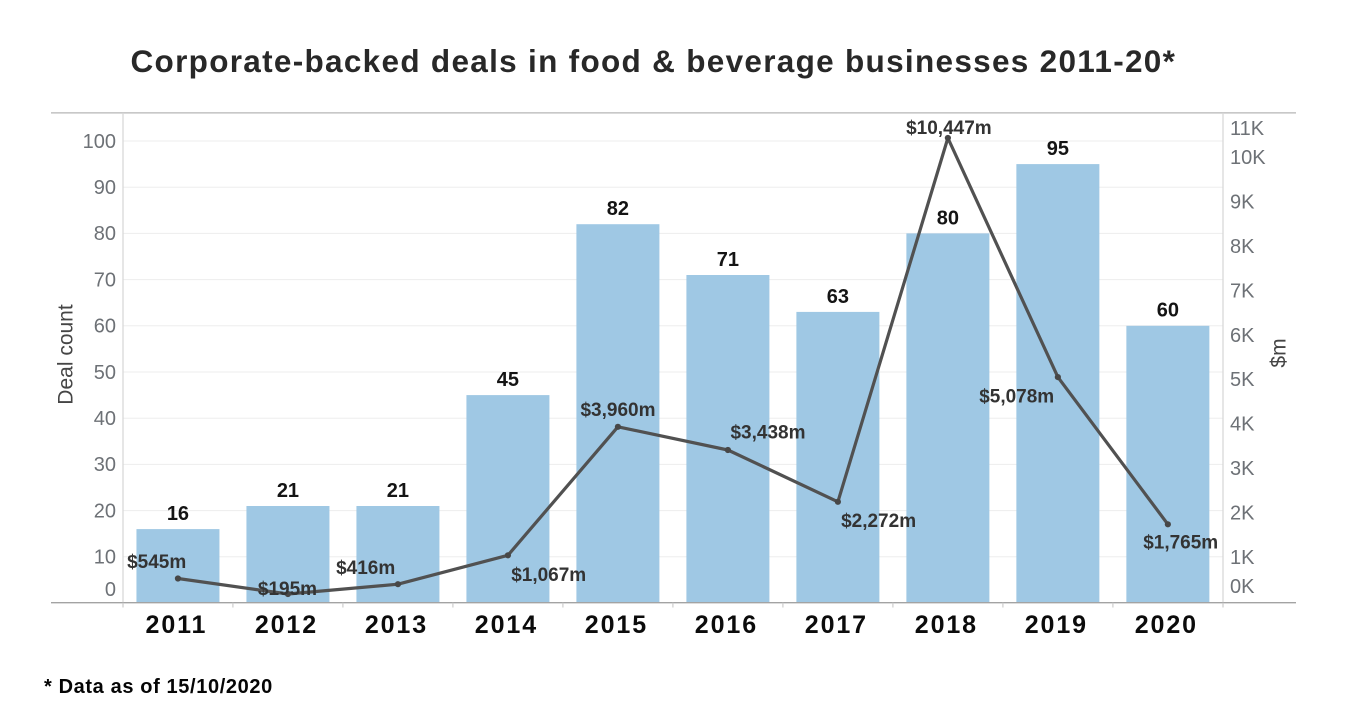  I want to click on svg-text: 50, so click(105, 373).